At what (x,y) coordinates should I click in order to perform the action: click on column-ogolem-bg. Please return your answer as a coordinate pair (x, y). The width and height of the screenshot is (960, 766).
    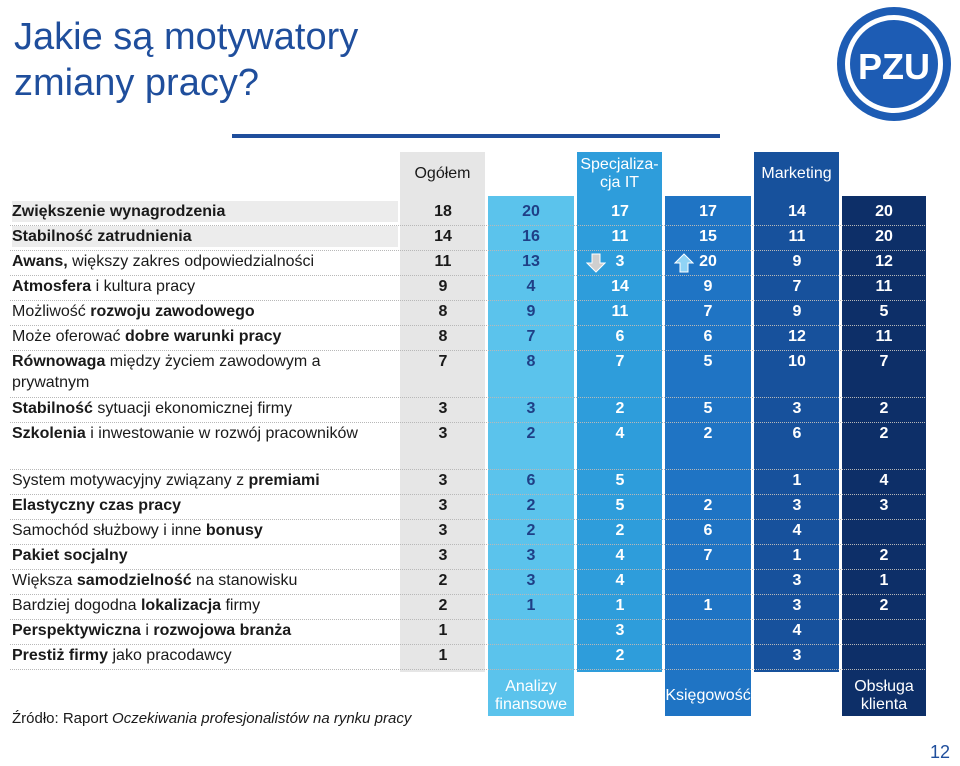
    Looking at the image, I should click on (442, 412).